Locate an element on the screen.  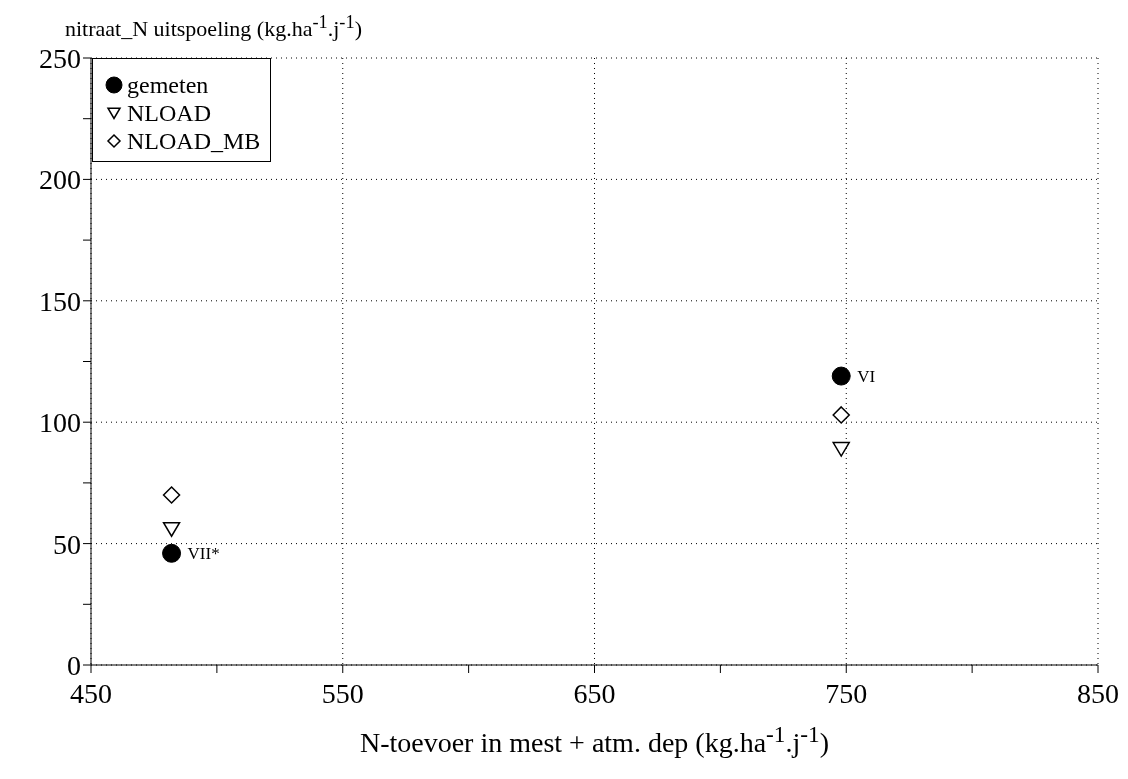
legend-label: gemeten is located at coordinates (168, 85).